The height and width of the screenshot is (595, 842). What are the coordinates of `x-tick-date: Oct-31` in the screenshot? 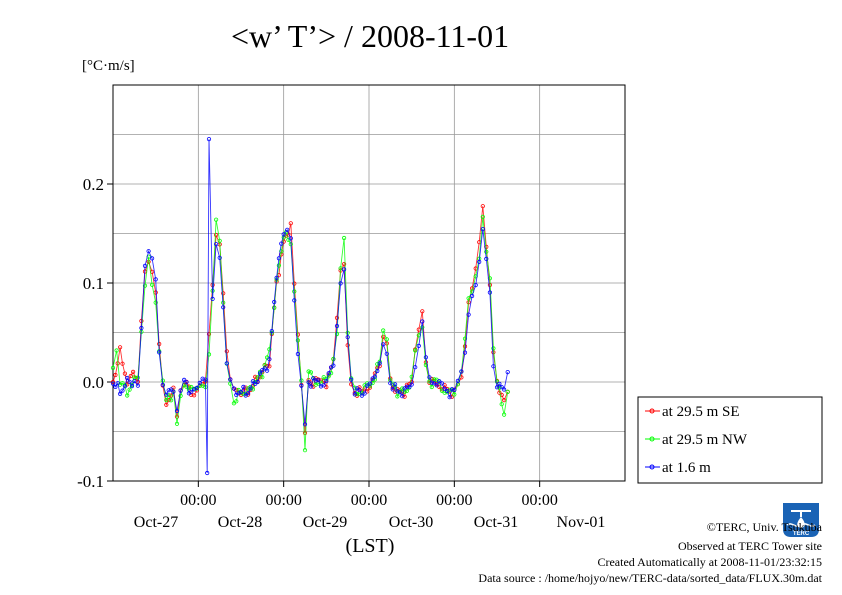 It's located at (496, 522).